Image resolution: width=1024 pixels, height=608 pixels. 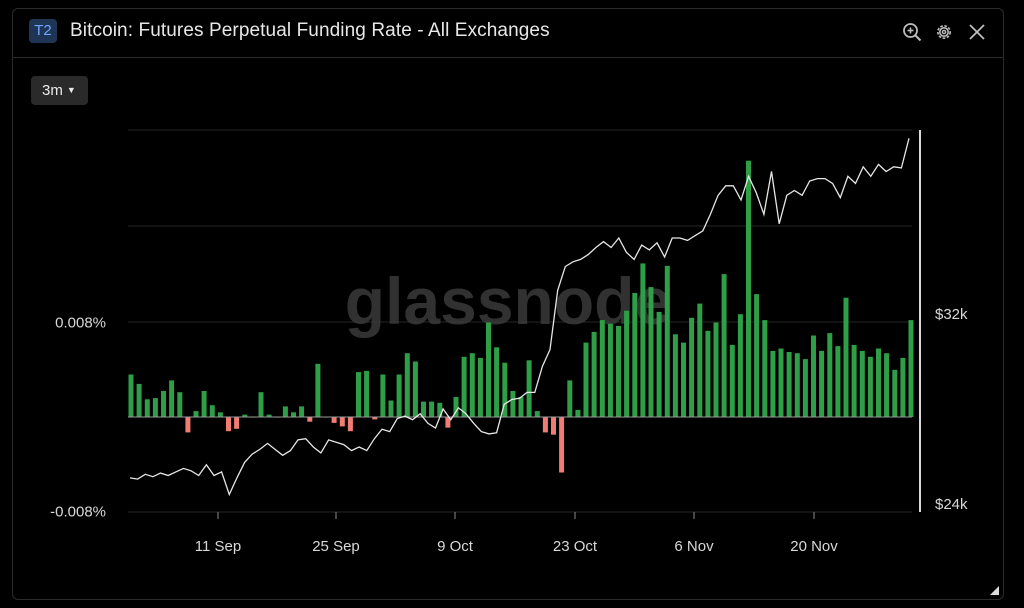 I want to click on resize-handle, so click(x=994, y=590).